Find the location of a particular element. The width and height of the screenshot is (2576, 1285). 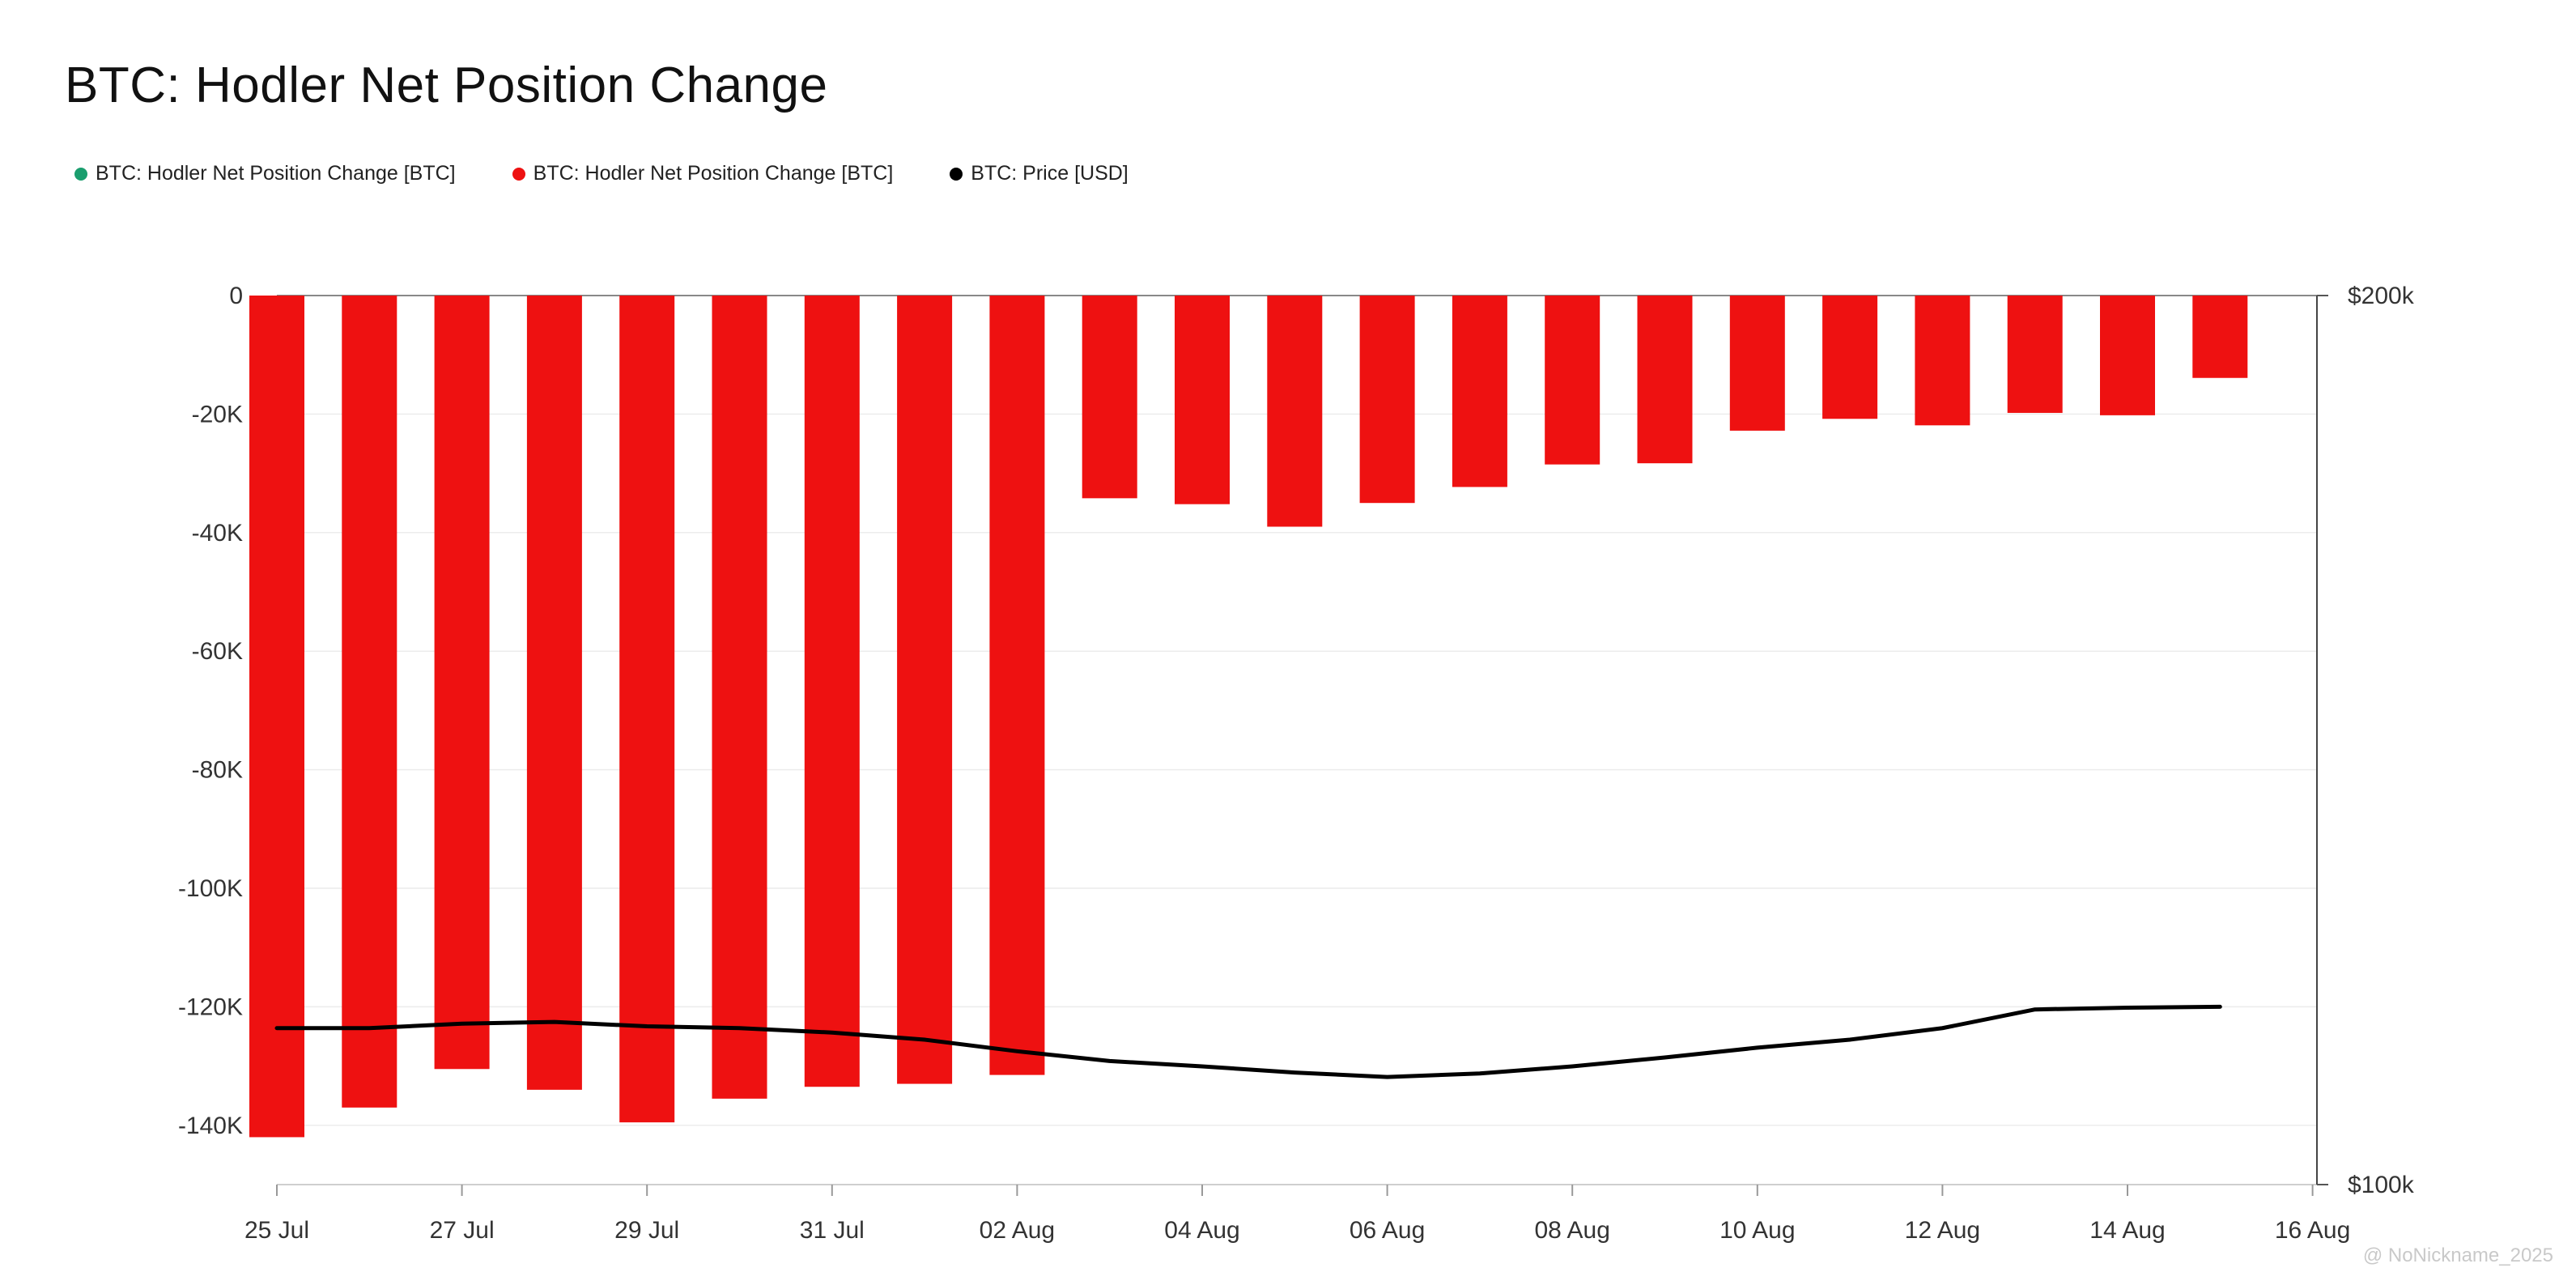

watermark-text: @ NoNickname_2025 is located at coordinates (2458, 1256).